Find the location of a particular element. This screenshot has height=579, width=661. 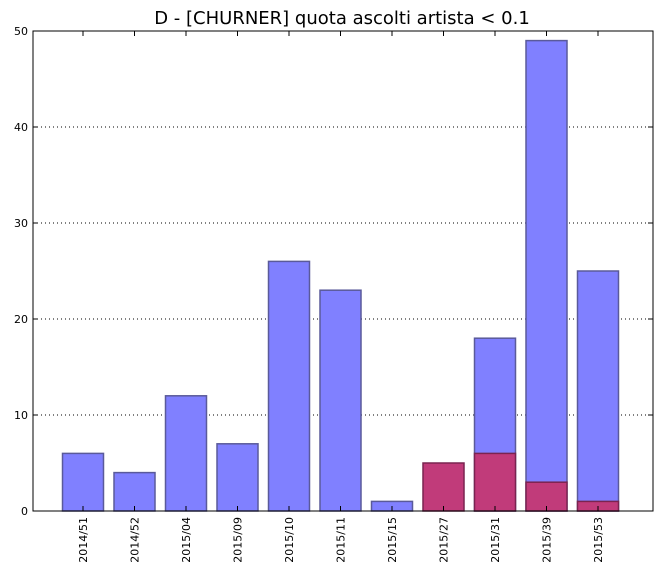

y-tick-label: 30 is located at coordinates (21, 223).